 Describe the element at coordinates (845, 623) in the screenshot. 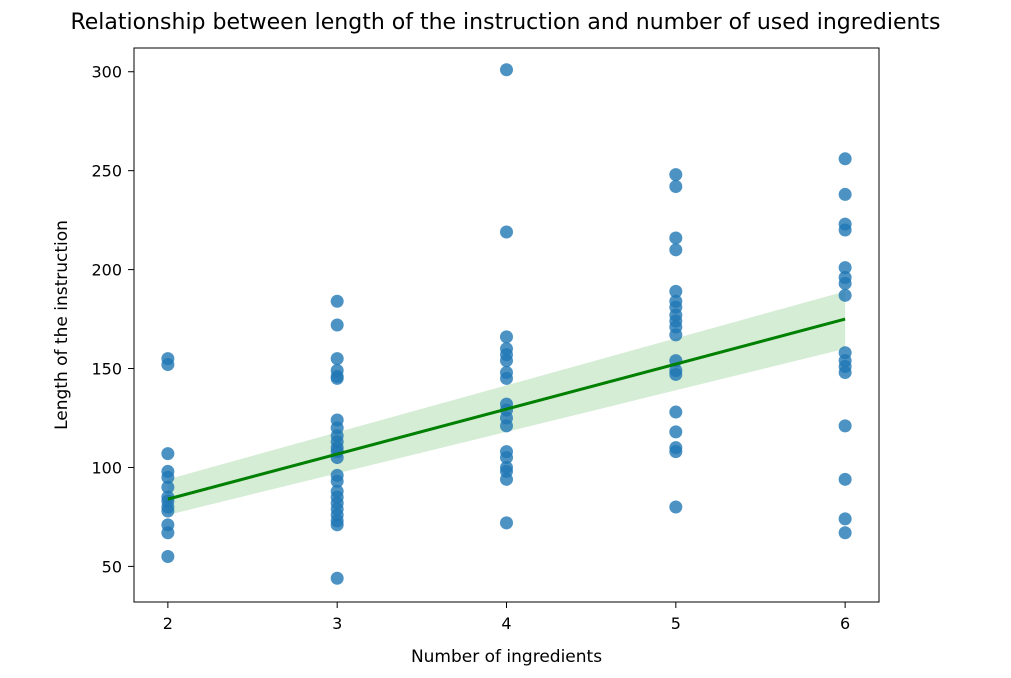

I see `x-tick-label: 6` at that location.